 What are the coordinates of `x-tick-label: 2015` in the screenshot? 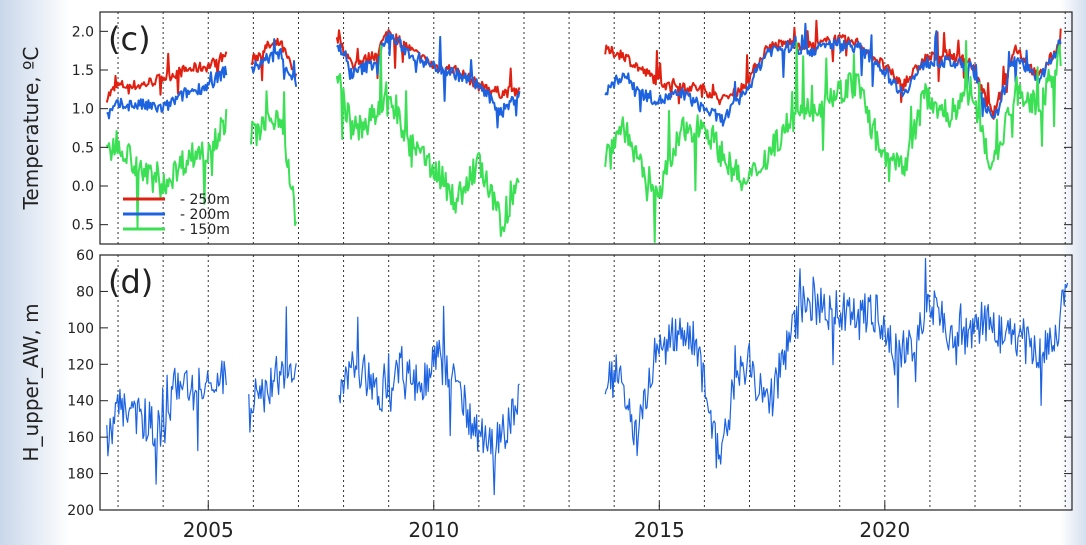 It's located at (659, 530).